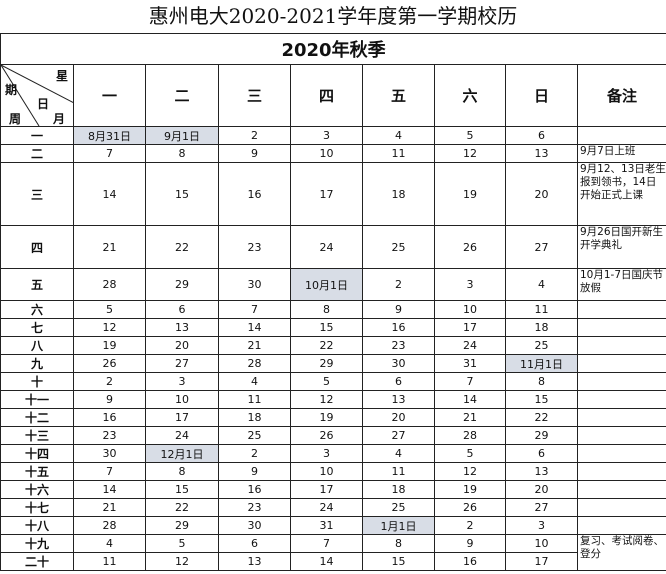 Image resolution: width=666 pixels, height=574 pixels. Describe the element at coordinates (541, 489) in the screenshot. I see `day-cell: 20` at that location.